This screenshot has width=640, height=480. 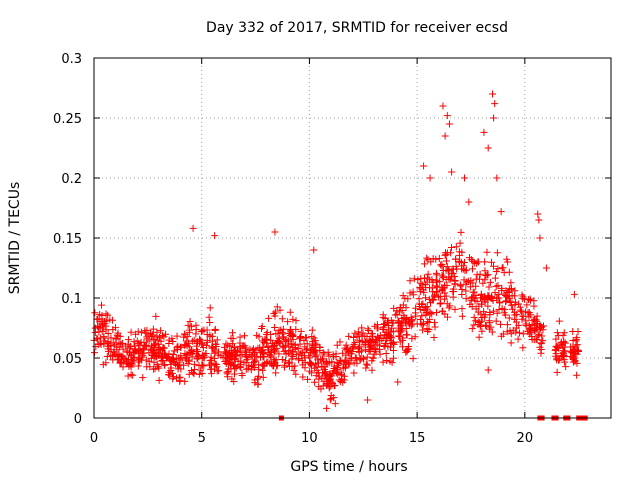 I want to click on x-tick-label: 20, so click(x=525, y=438).